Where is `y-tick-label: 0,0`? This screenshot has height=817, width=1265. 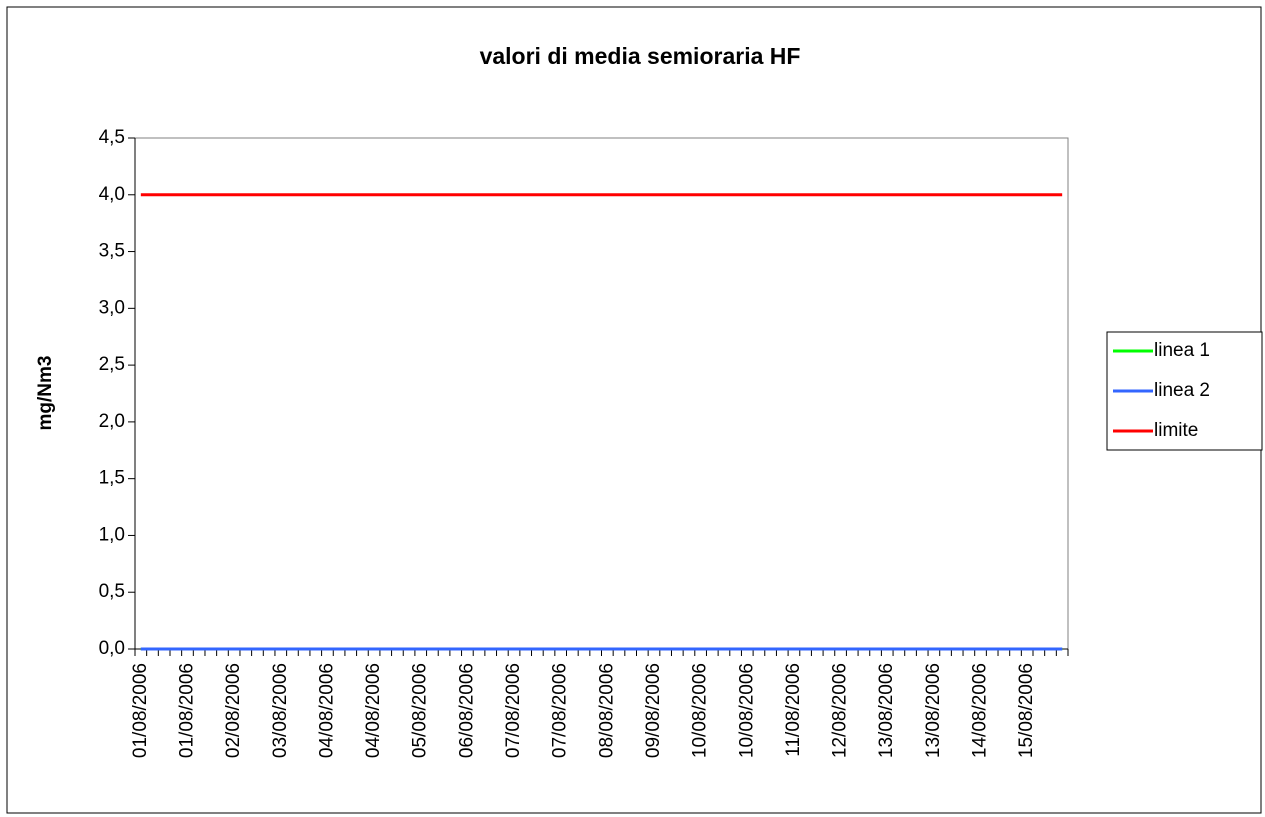
y-tick-label: 0,0 is located at coordinates (112, 648).